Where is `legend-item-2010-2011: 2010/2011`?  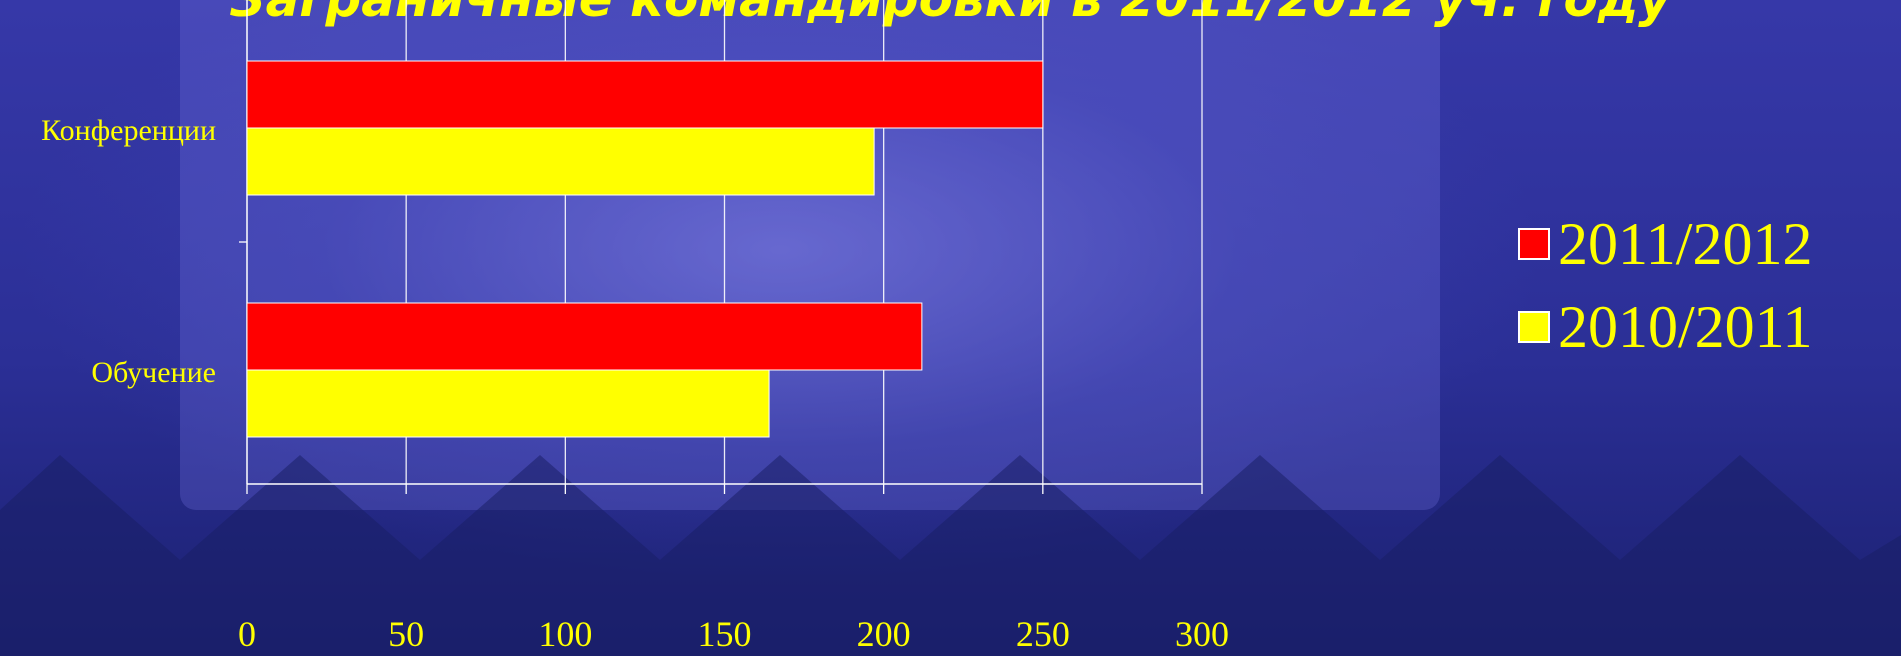 legend-item-2010-2011: 2010/2011 is located at coordinates (1665, 326).